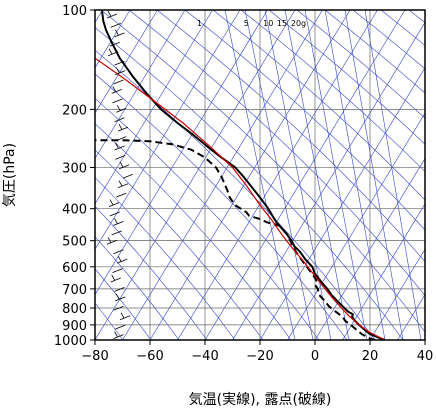  I want to click on y-tick-label: 200, so click(74, 110).